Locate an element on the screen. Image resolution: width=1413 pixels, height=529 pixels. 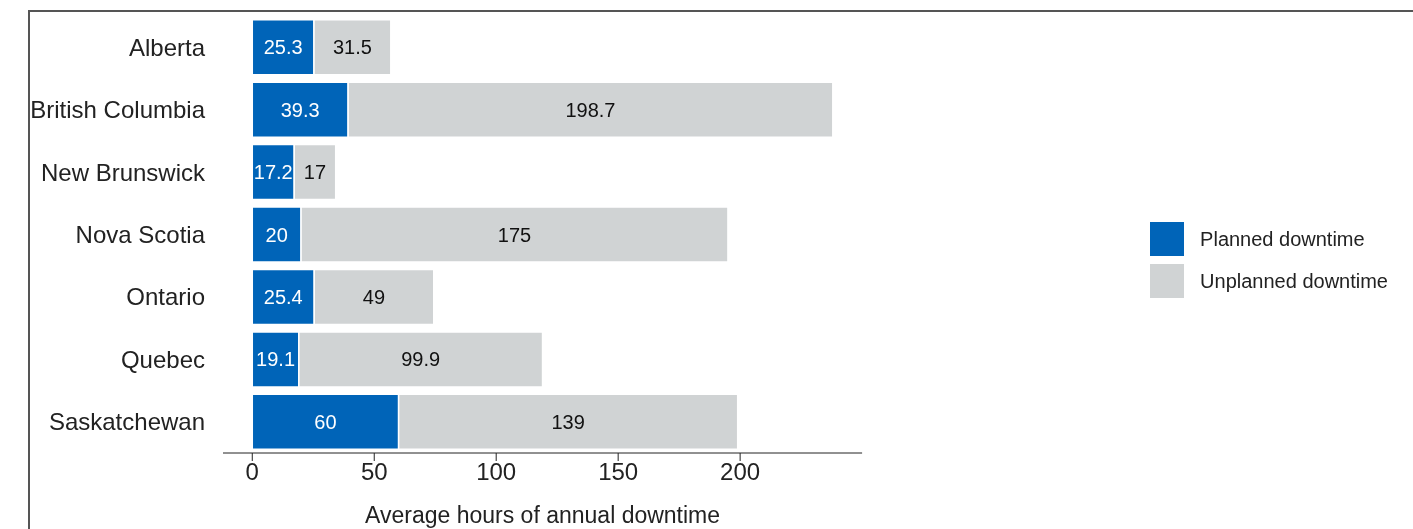
y-tick-label: British Columbia is located at coordinates (118, 110).